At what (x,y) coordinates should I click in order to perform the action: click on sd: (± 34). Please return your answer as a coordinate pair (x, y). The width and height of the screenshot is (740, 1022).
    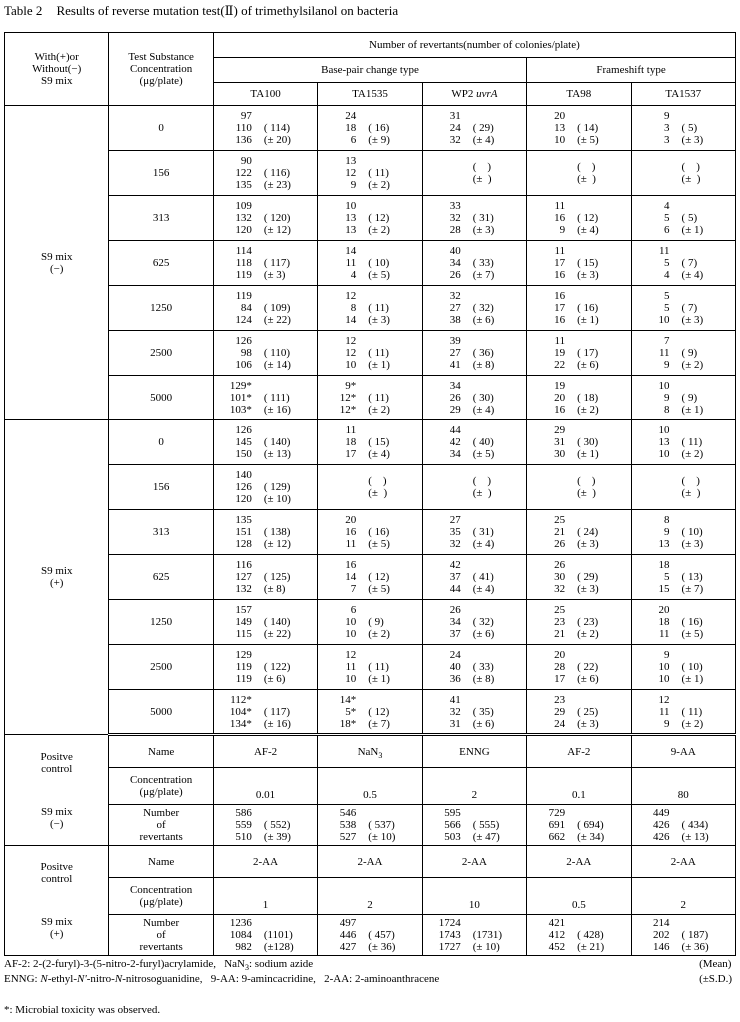
    Looking at the image, I should click on (591, 837).